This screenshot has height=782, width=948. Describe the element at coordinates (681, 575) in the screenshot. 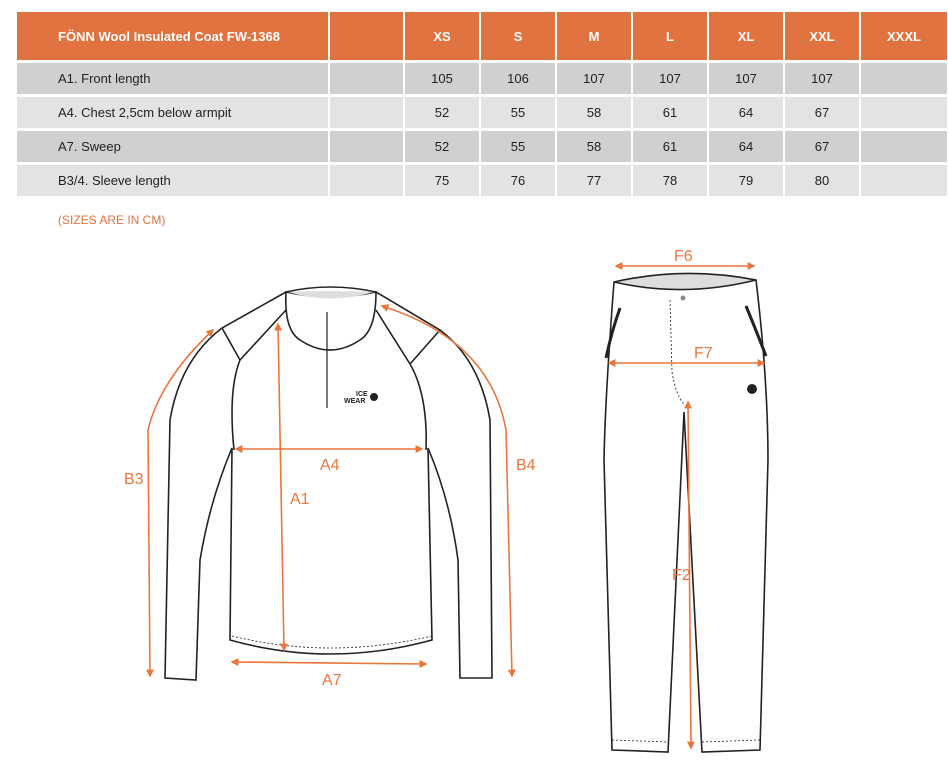

I see `label-f2: F2` at that location.